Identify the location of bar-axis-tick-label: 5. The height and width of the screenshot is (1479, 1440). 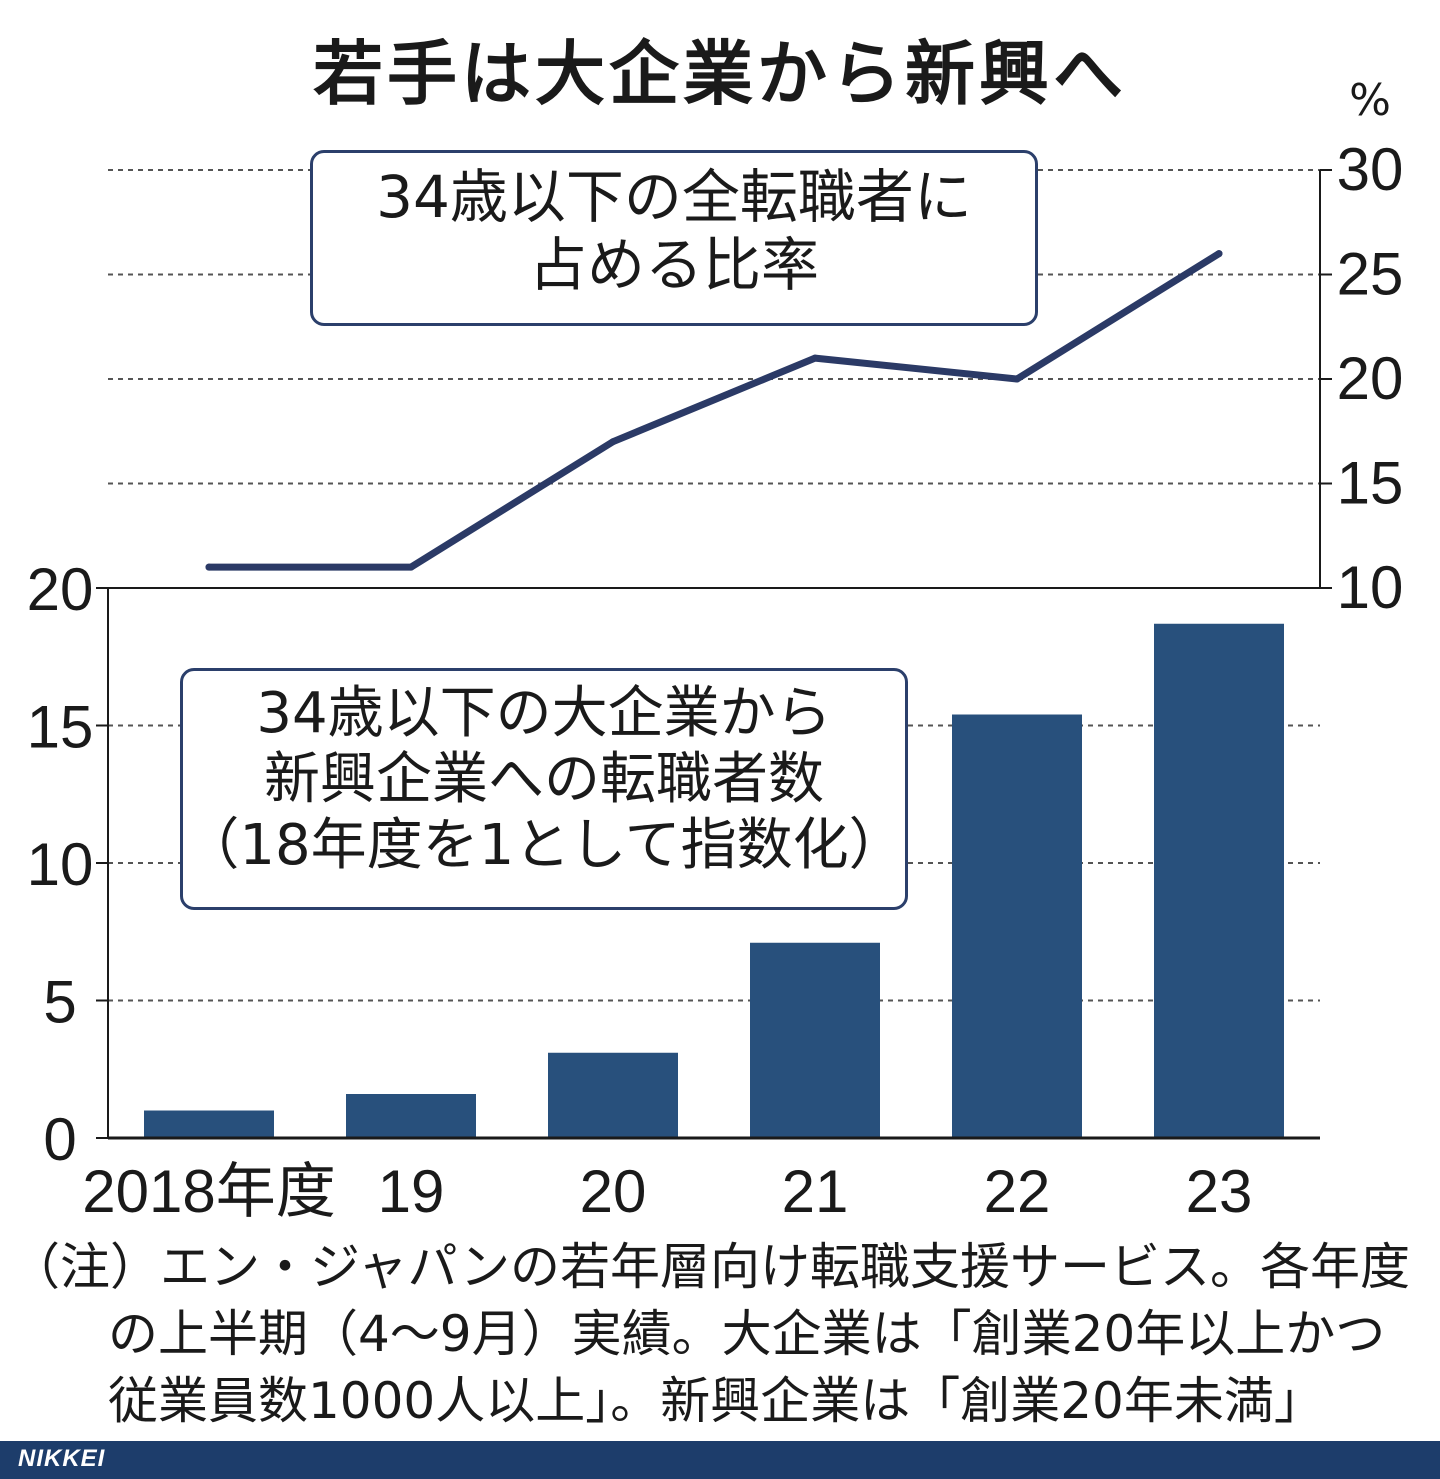
(59, 1002).